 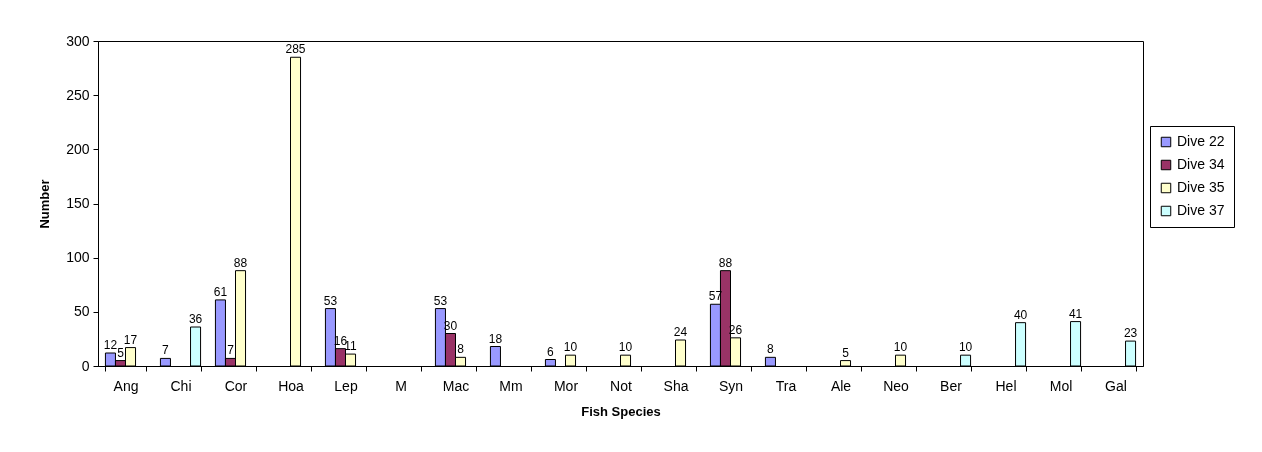 I want to click on data-label: 40, so click(x=1020, y=314).